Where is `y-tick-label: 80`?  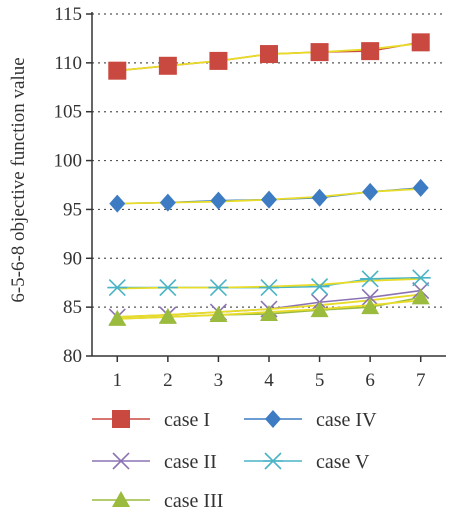
y-tick-label: 80 is located at coordinates (72, 356).